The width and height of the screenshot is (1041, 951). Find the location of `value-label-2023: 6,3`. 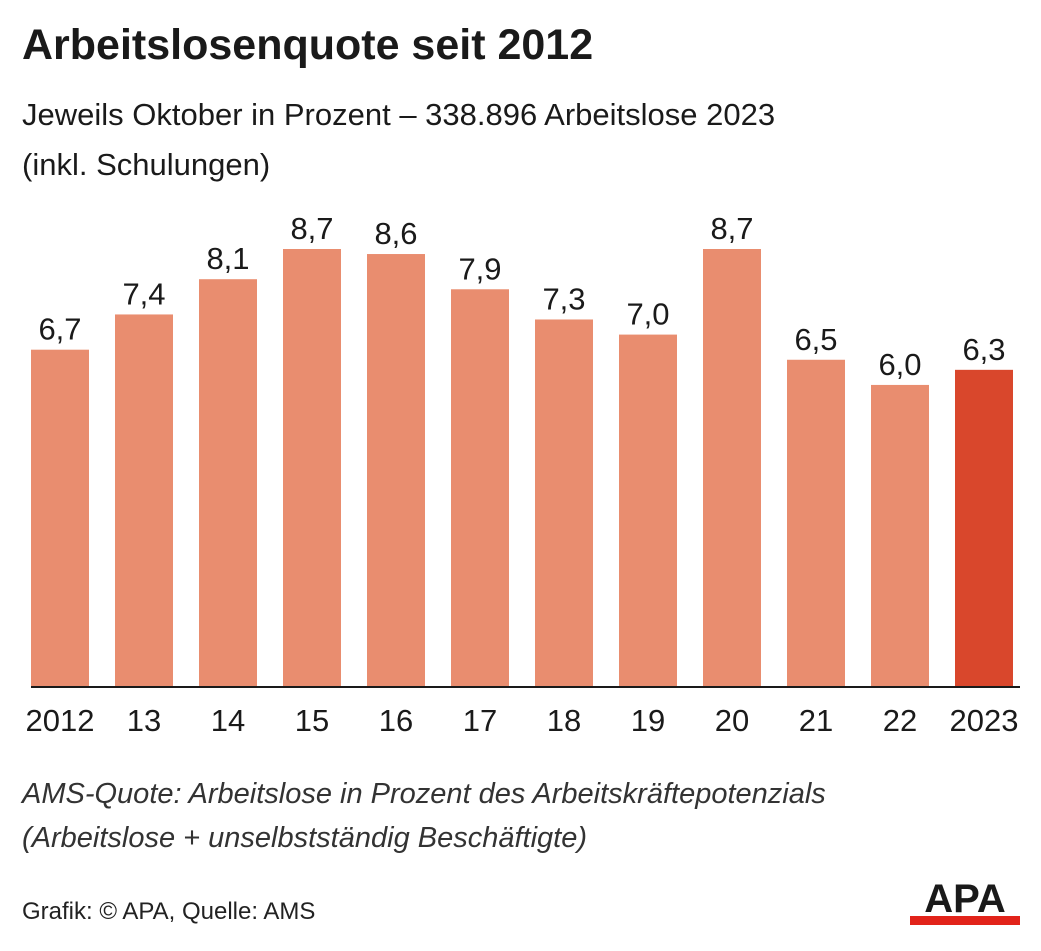

value-label-2023: 6,3 is located at coordinates (983, 349).